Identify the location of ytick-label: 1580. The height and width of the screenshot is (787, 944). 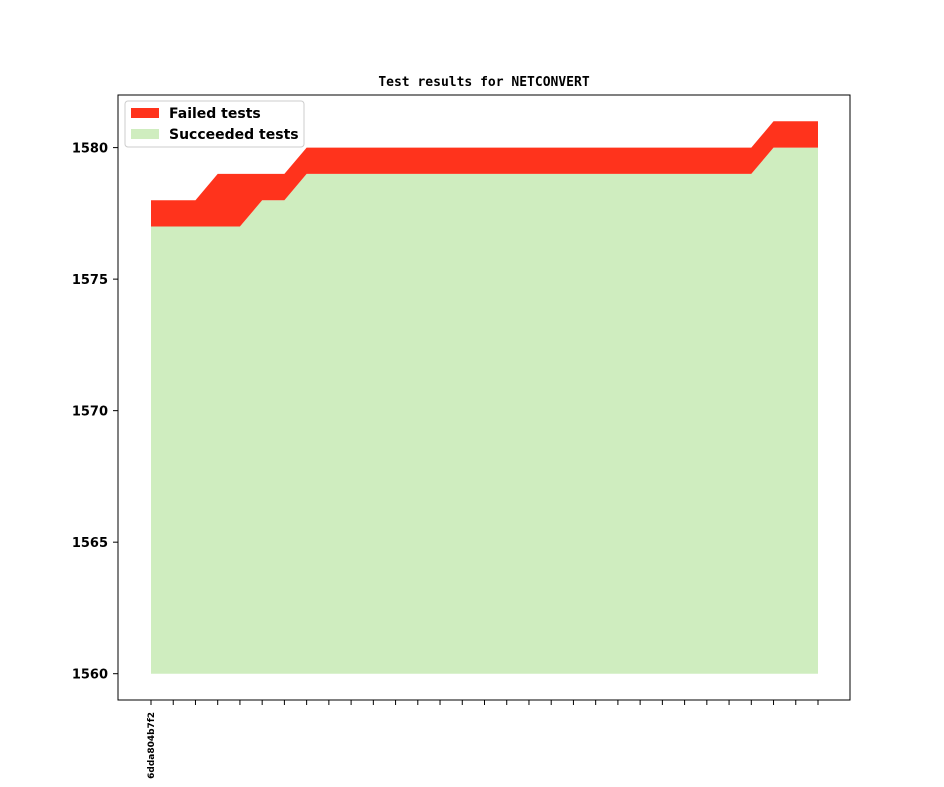
(90, 149).